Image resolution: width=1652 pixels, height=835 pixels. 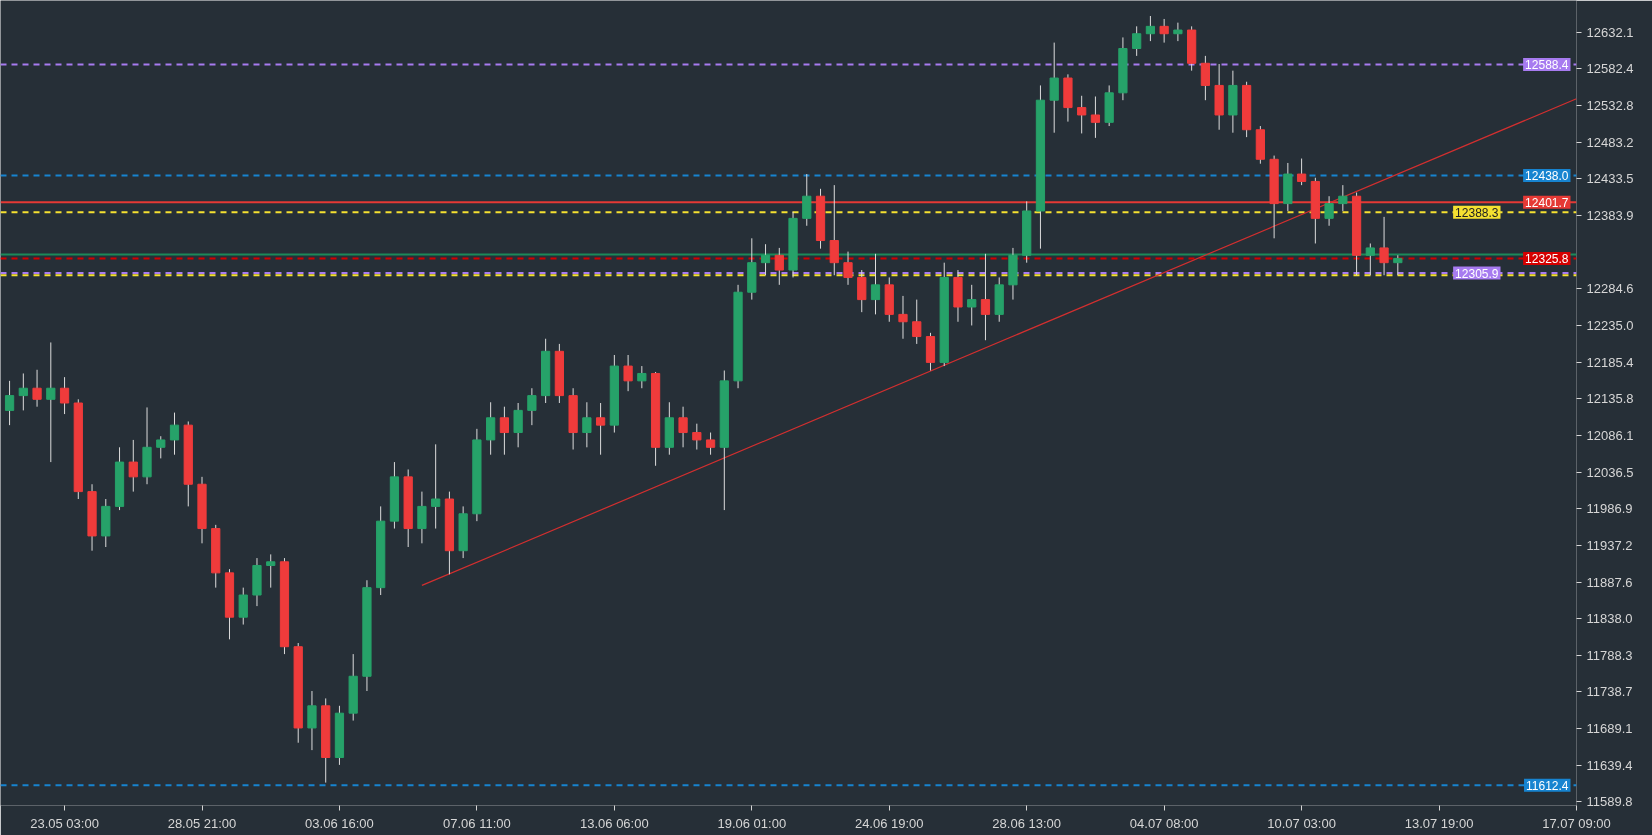 What do you see at coordinates (1609, 692) in the screenshot?
I see `y-tick-label: 11738.7` at bounding box center [1609, 692].